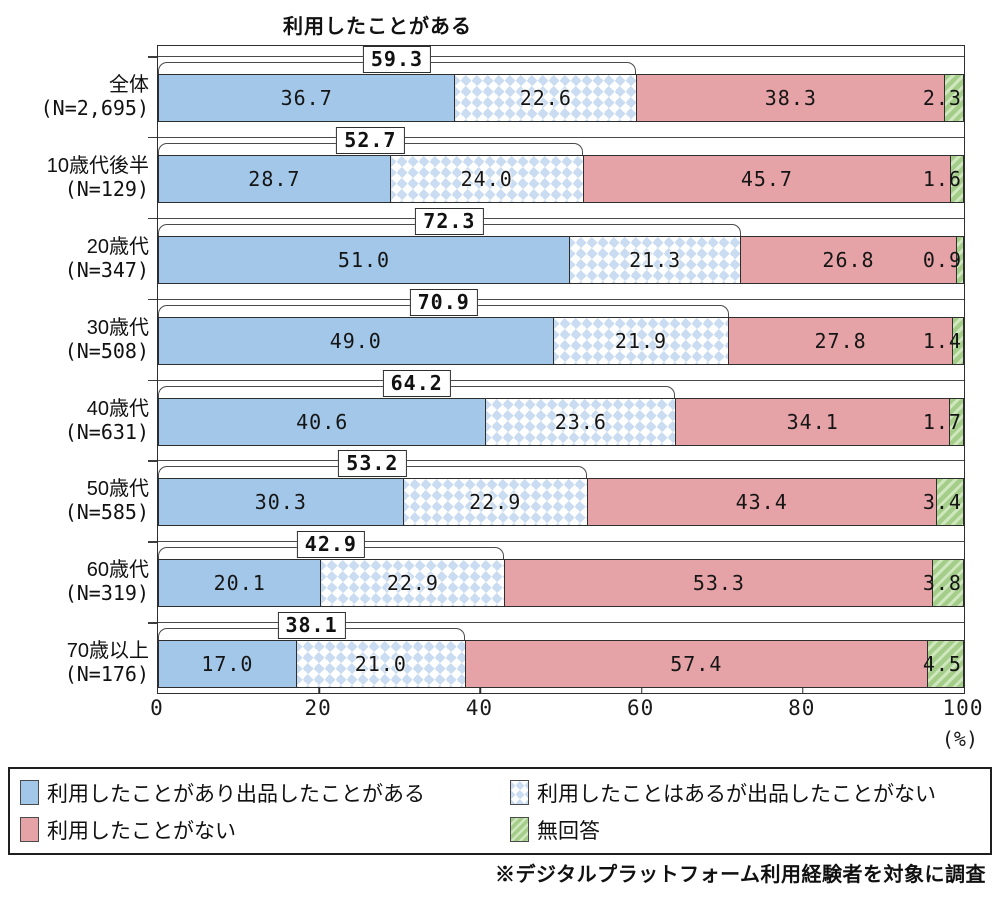 The width and height of the screenshot is (1000, 906). I want to click on bar-row: 59.3 36.7 22.6 38.3 2.3, so click(556, 86).